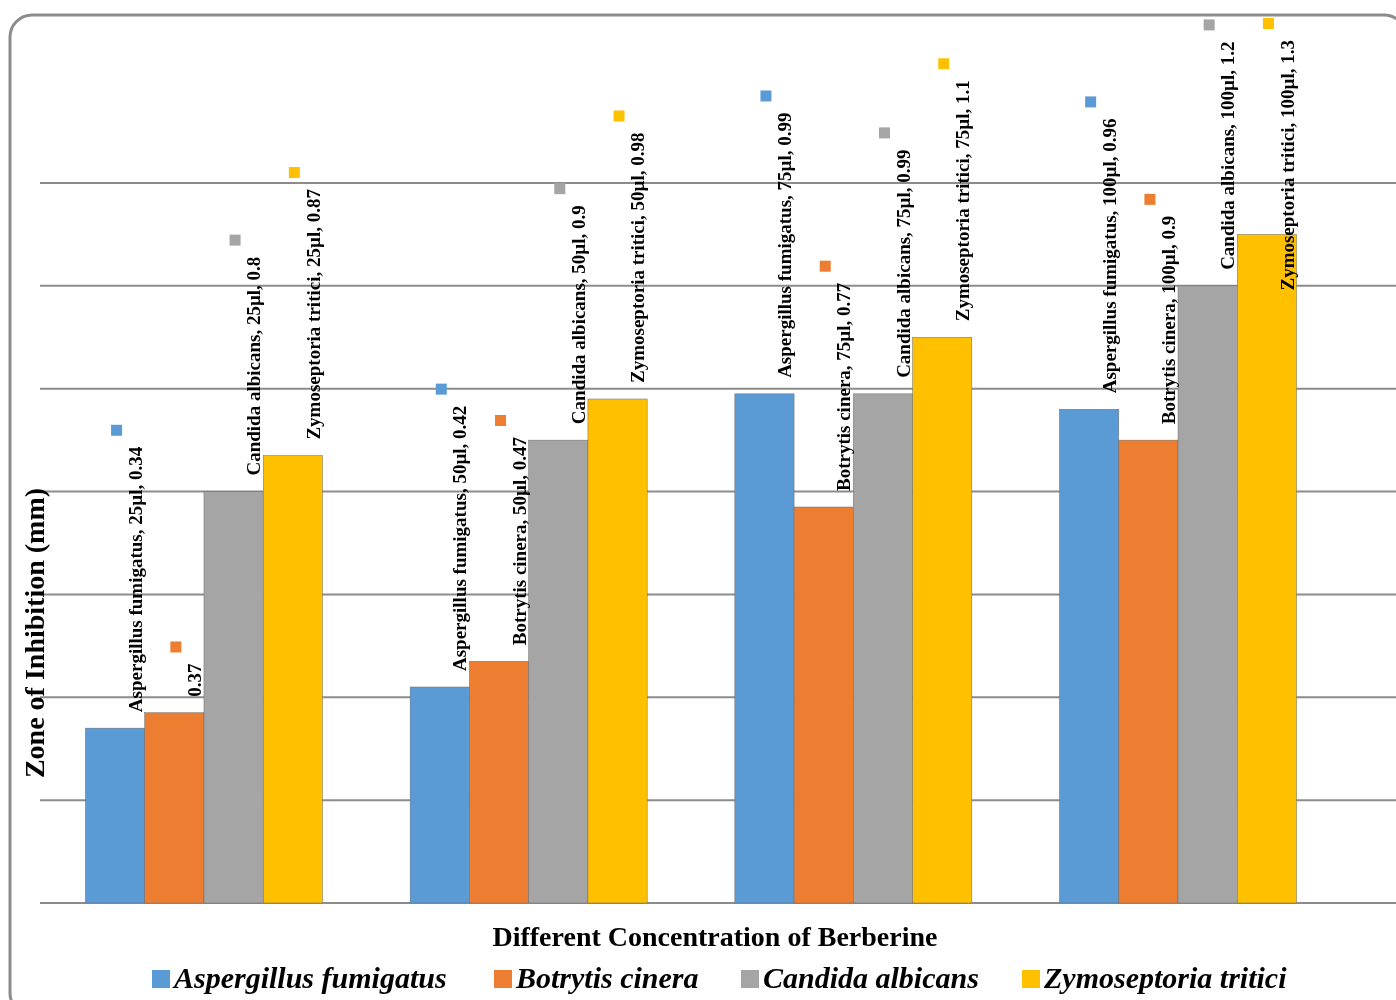 The image size is (1396, 1000). Describe the element at coordinates (135, 579) in the screenshot. I see `data-label: Aspergillus fumigatus, 25µl, 0.34` at that location.